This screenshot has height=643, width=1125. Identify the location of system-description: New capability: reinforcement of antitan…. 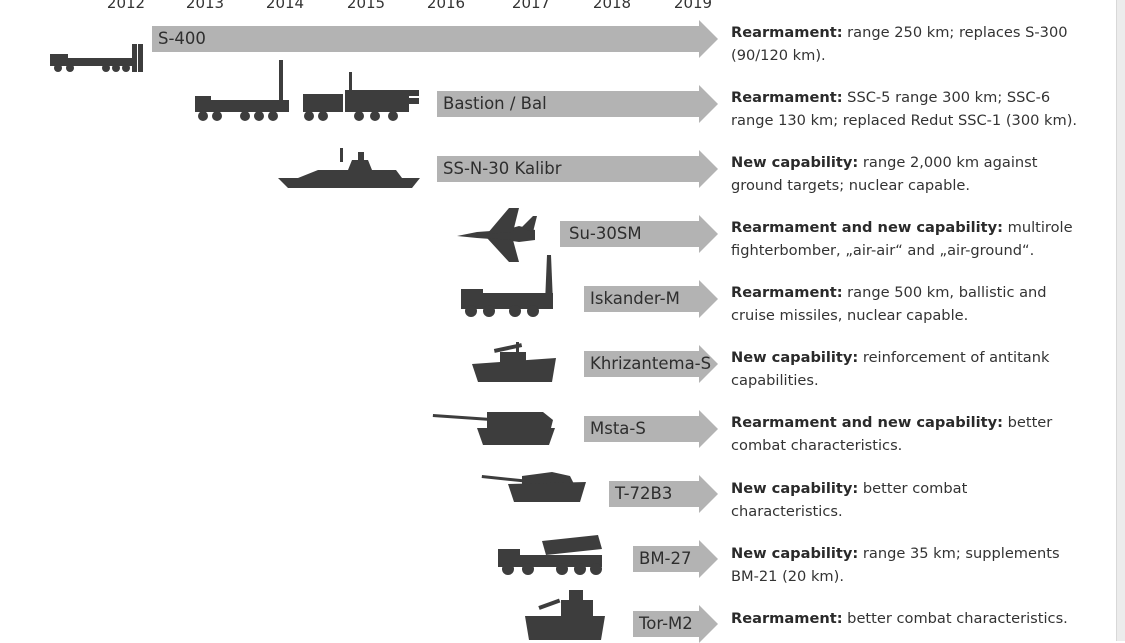
(906, 369).